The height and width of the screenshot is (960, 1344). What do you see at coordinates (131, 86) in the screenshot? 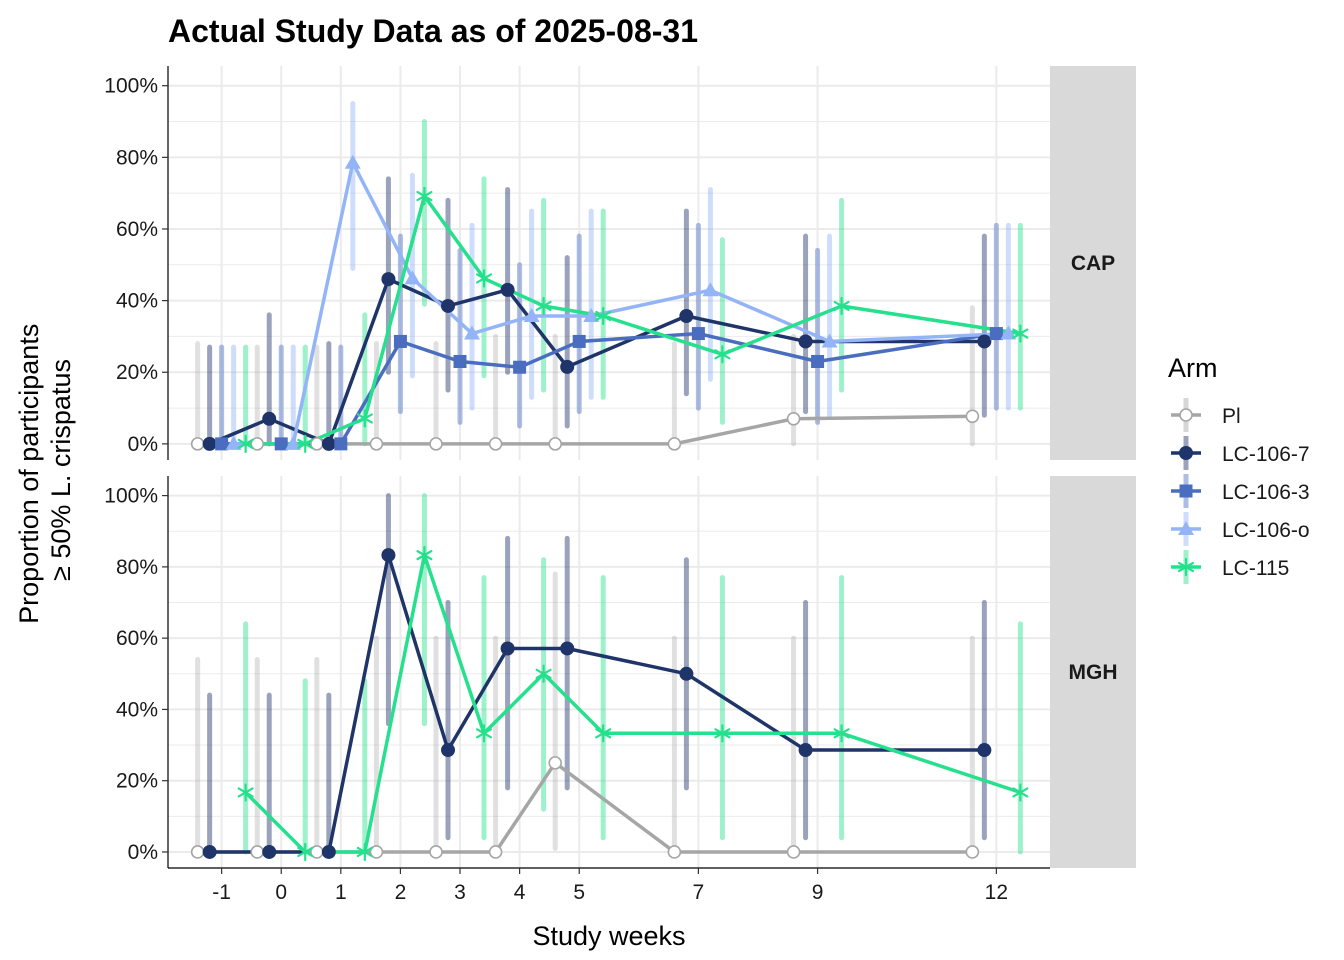
I see `y-tick-label: 100%` at bounding box center [131, 86].